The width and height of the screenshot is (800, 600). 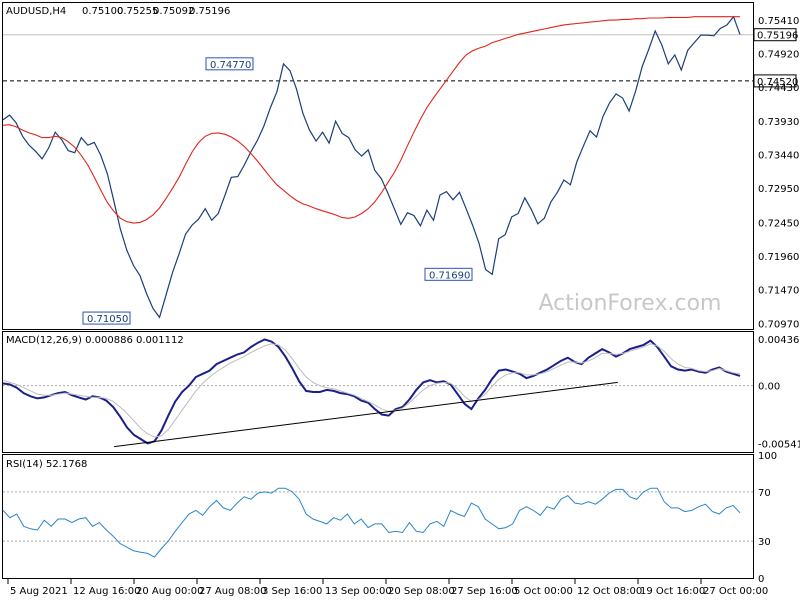 I want to click on rsi-y-axis: 100 70 30 0, so click(x=767, y=518).